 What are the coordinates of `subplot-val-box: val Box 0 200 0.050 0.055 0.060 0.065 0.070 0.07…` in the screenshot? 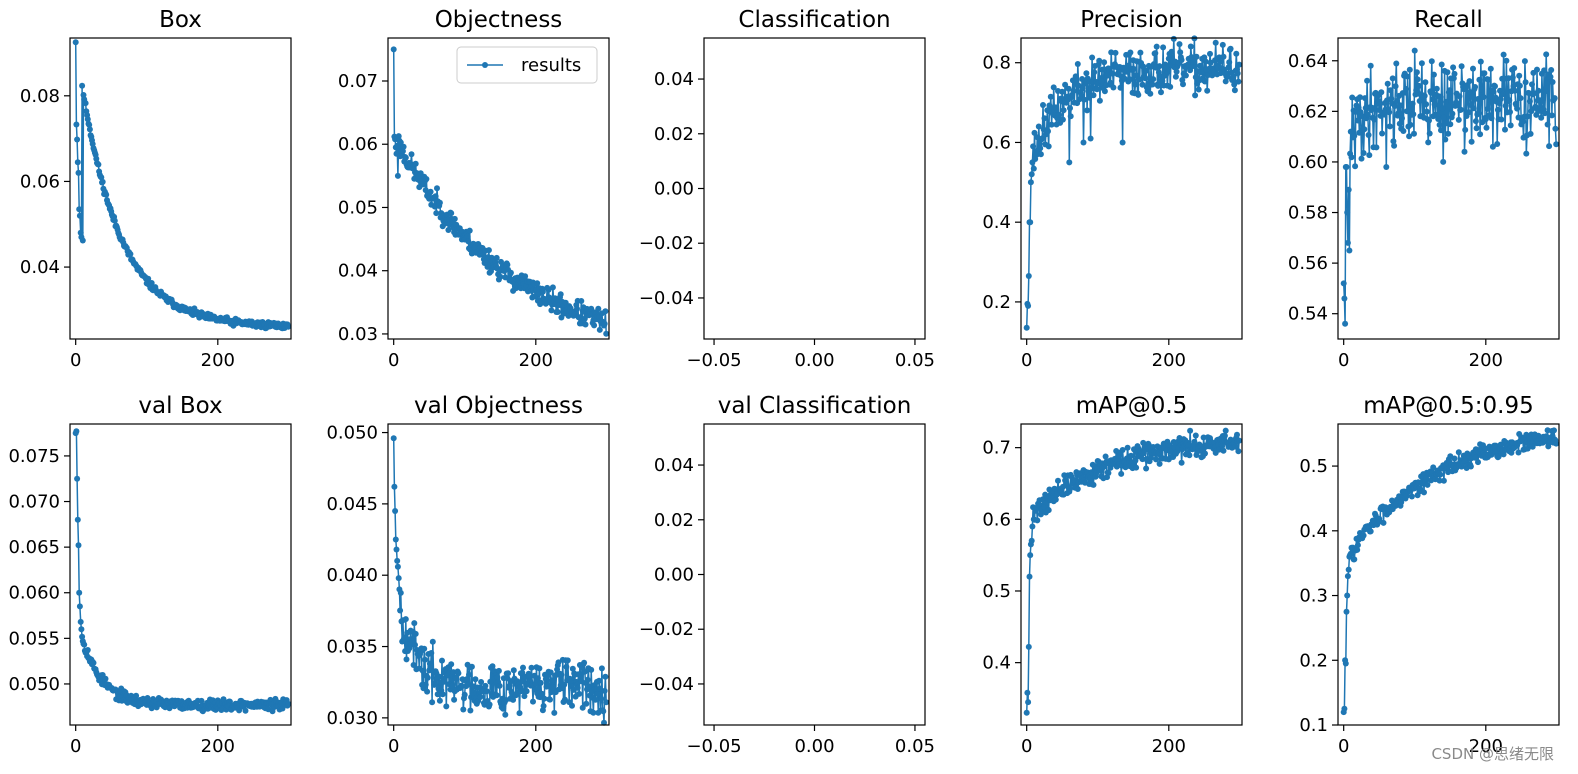 It's located at (150, 575).